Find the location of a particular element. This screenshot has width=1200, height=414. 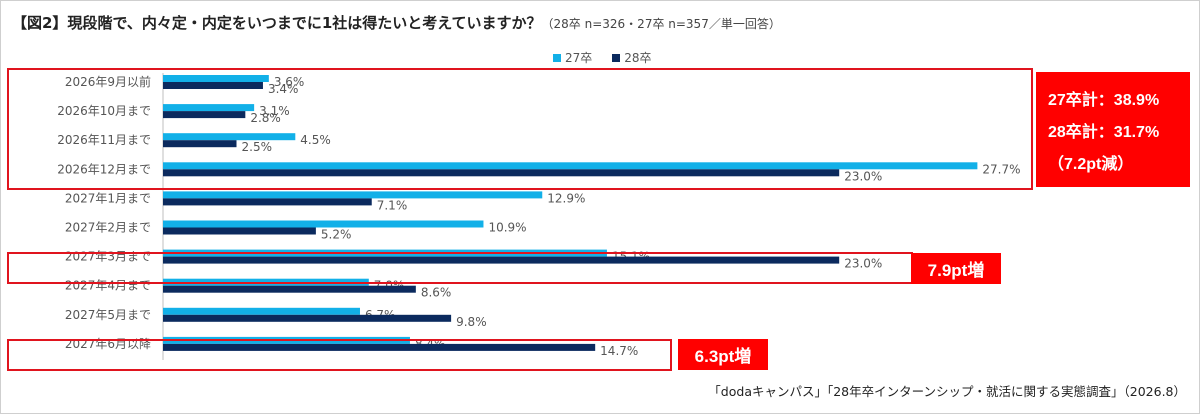

title-main: 【図2】現段階で、内々定・内定をいつまでに1社は得たいと考えていますか？ is located at coordinates (277, 23).